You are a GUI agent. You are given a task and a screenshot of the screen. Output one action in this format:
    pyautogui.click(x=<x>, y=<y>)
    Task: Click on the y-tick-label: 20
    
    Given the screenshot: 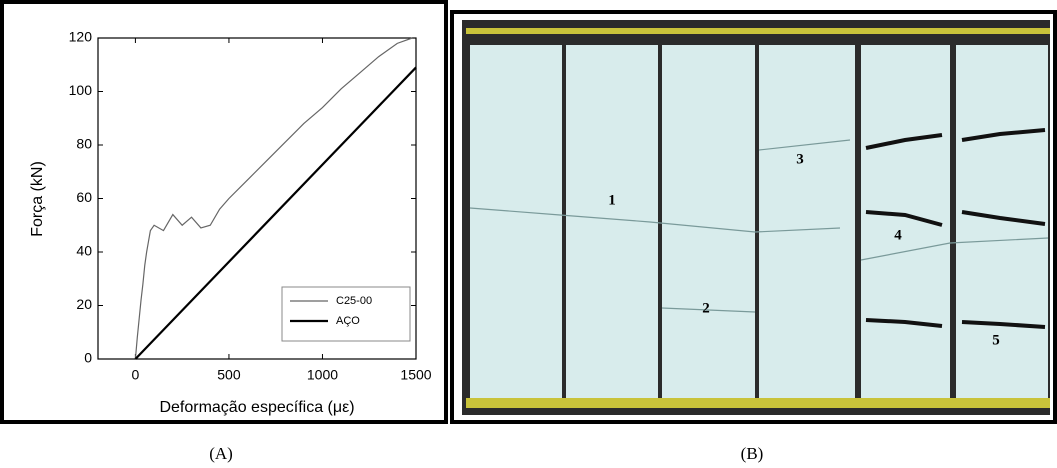 What is the action you would take?
    pyautogui.click(x=84, y=304)
    